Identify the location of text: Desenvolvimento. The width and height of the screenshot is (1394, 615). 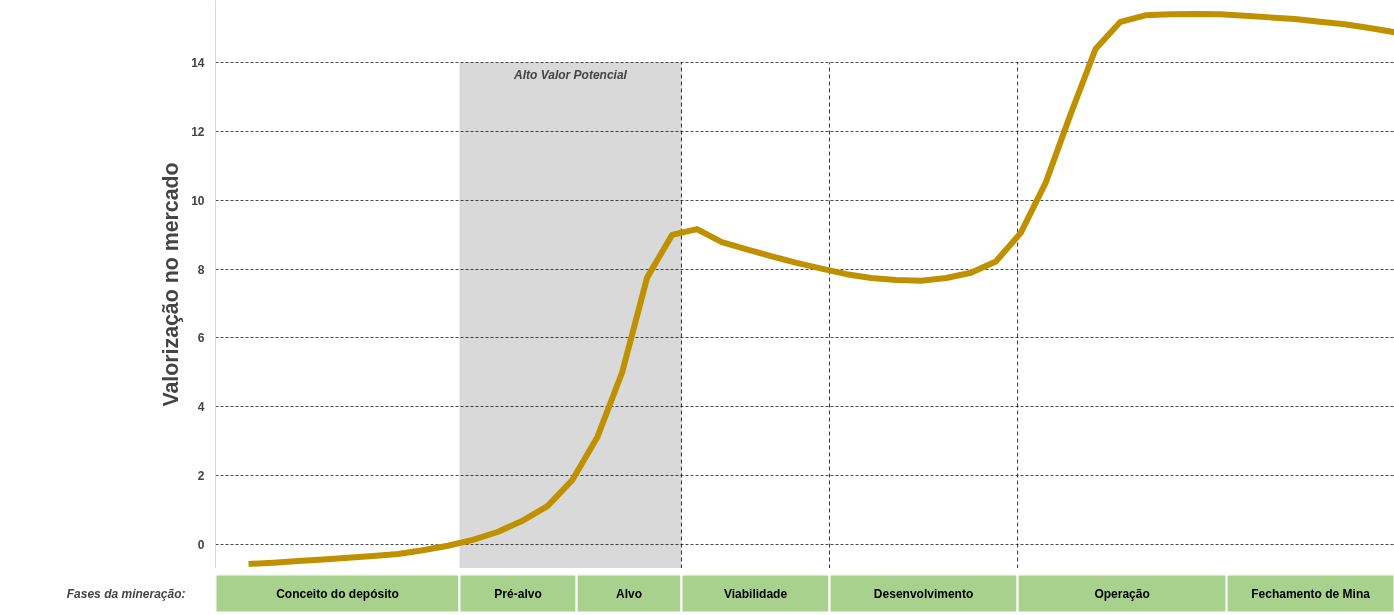
(923, 593).